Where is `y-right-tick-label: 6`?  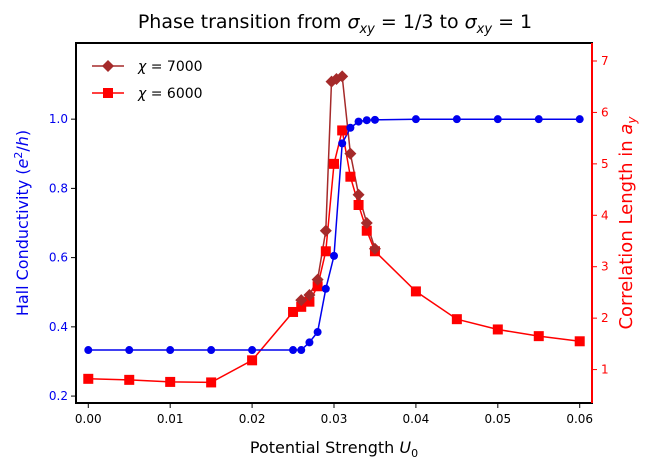
y-right-tick-label: 6 is located at coordinates (605, 112).